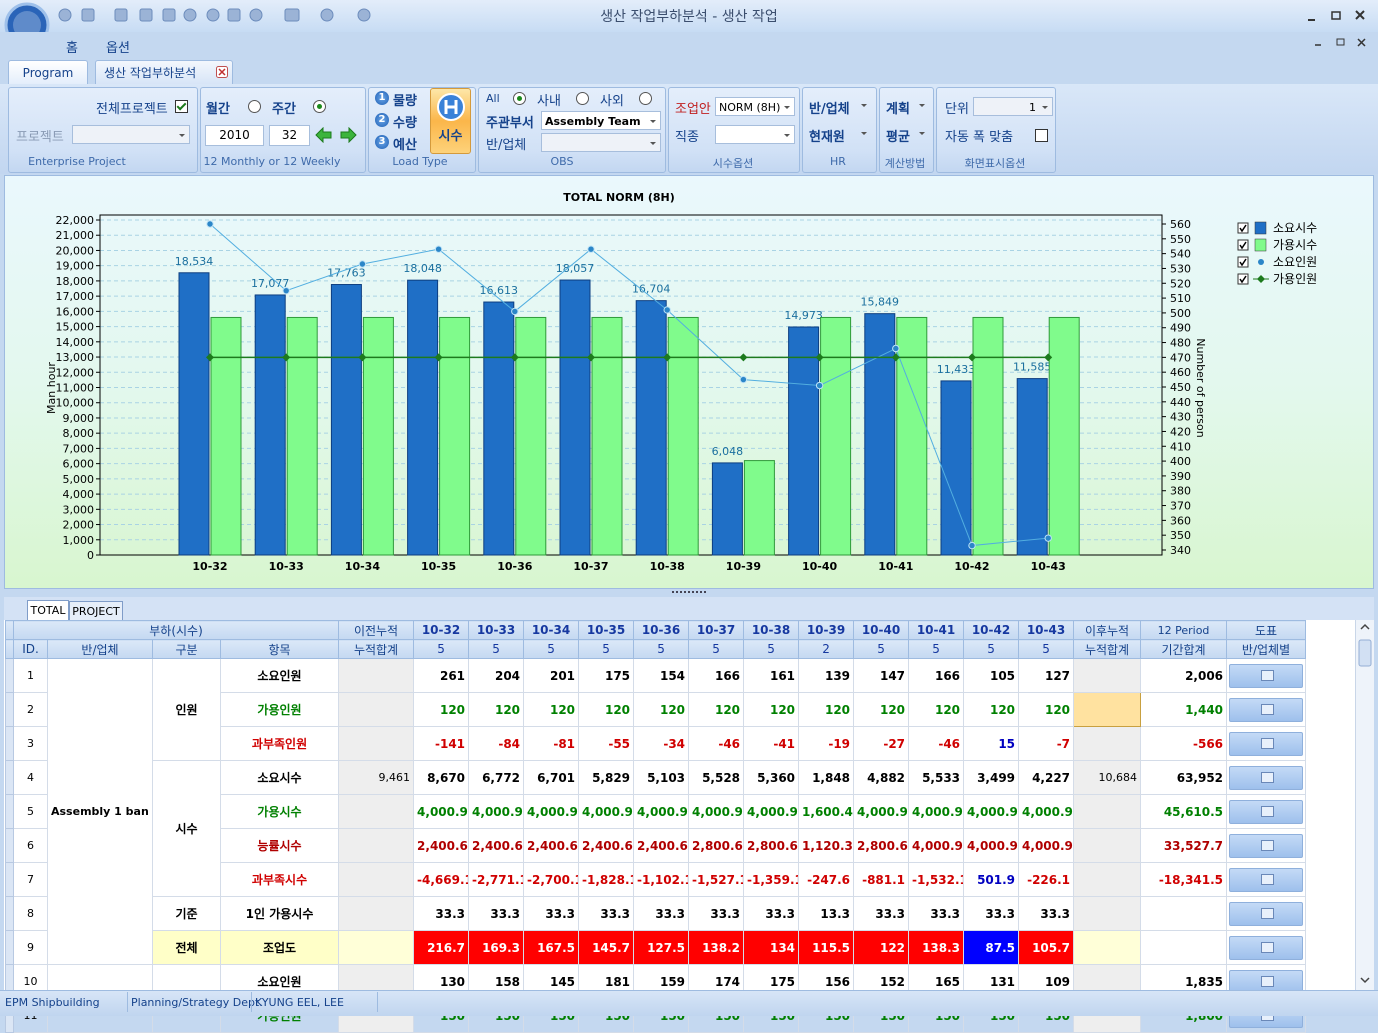 The image size is (1378, 1033). What do you see at coordinates (27, 17) in the screenshot?
I see `app-logo` at bounding box center [27, 17].